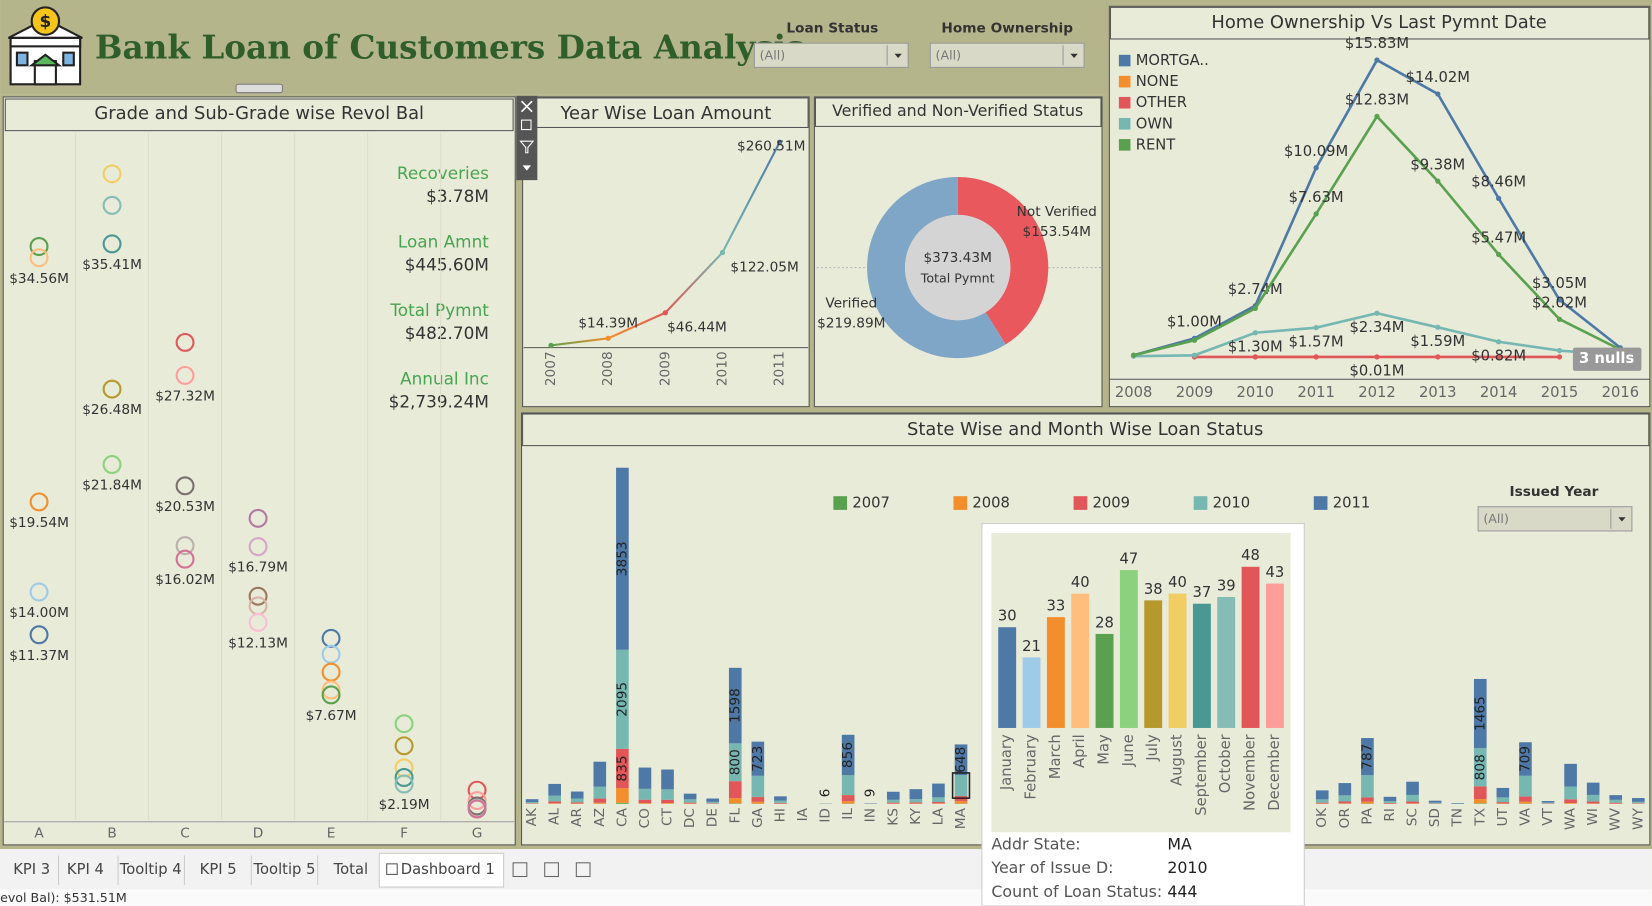  Describe the element at coordinates (527, 138) in the screenshot. I see `toolbar` at that location.